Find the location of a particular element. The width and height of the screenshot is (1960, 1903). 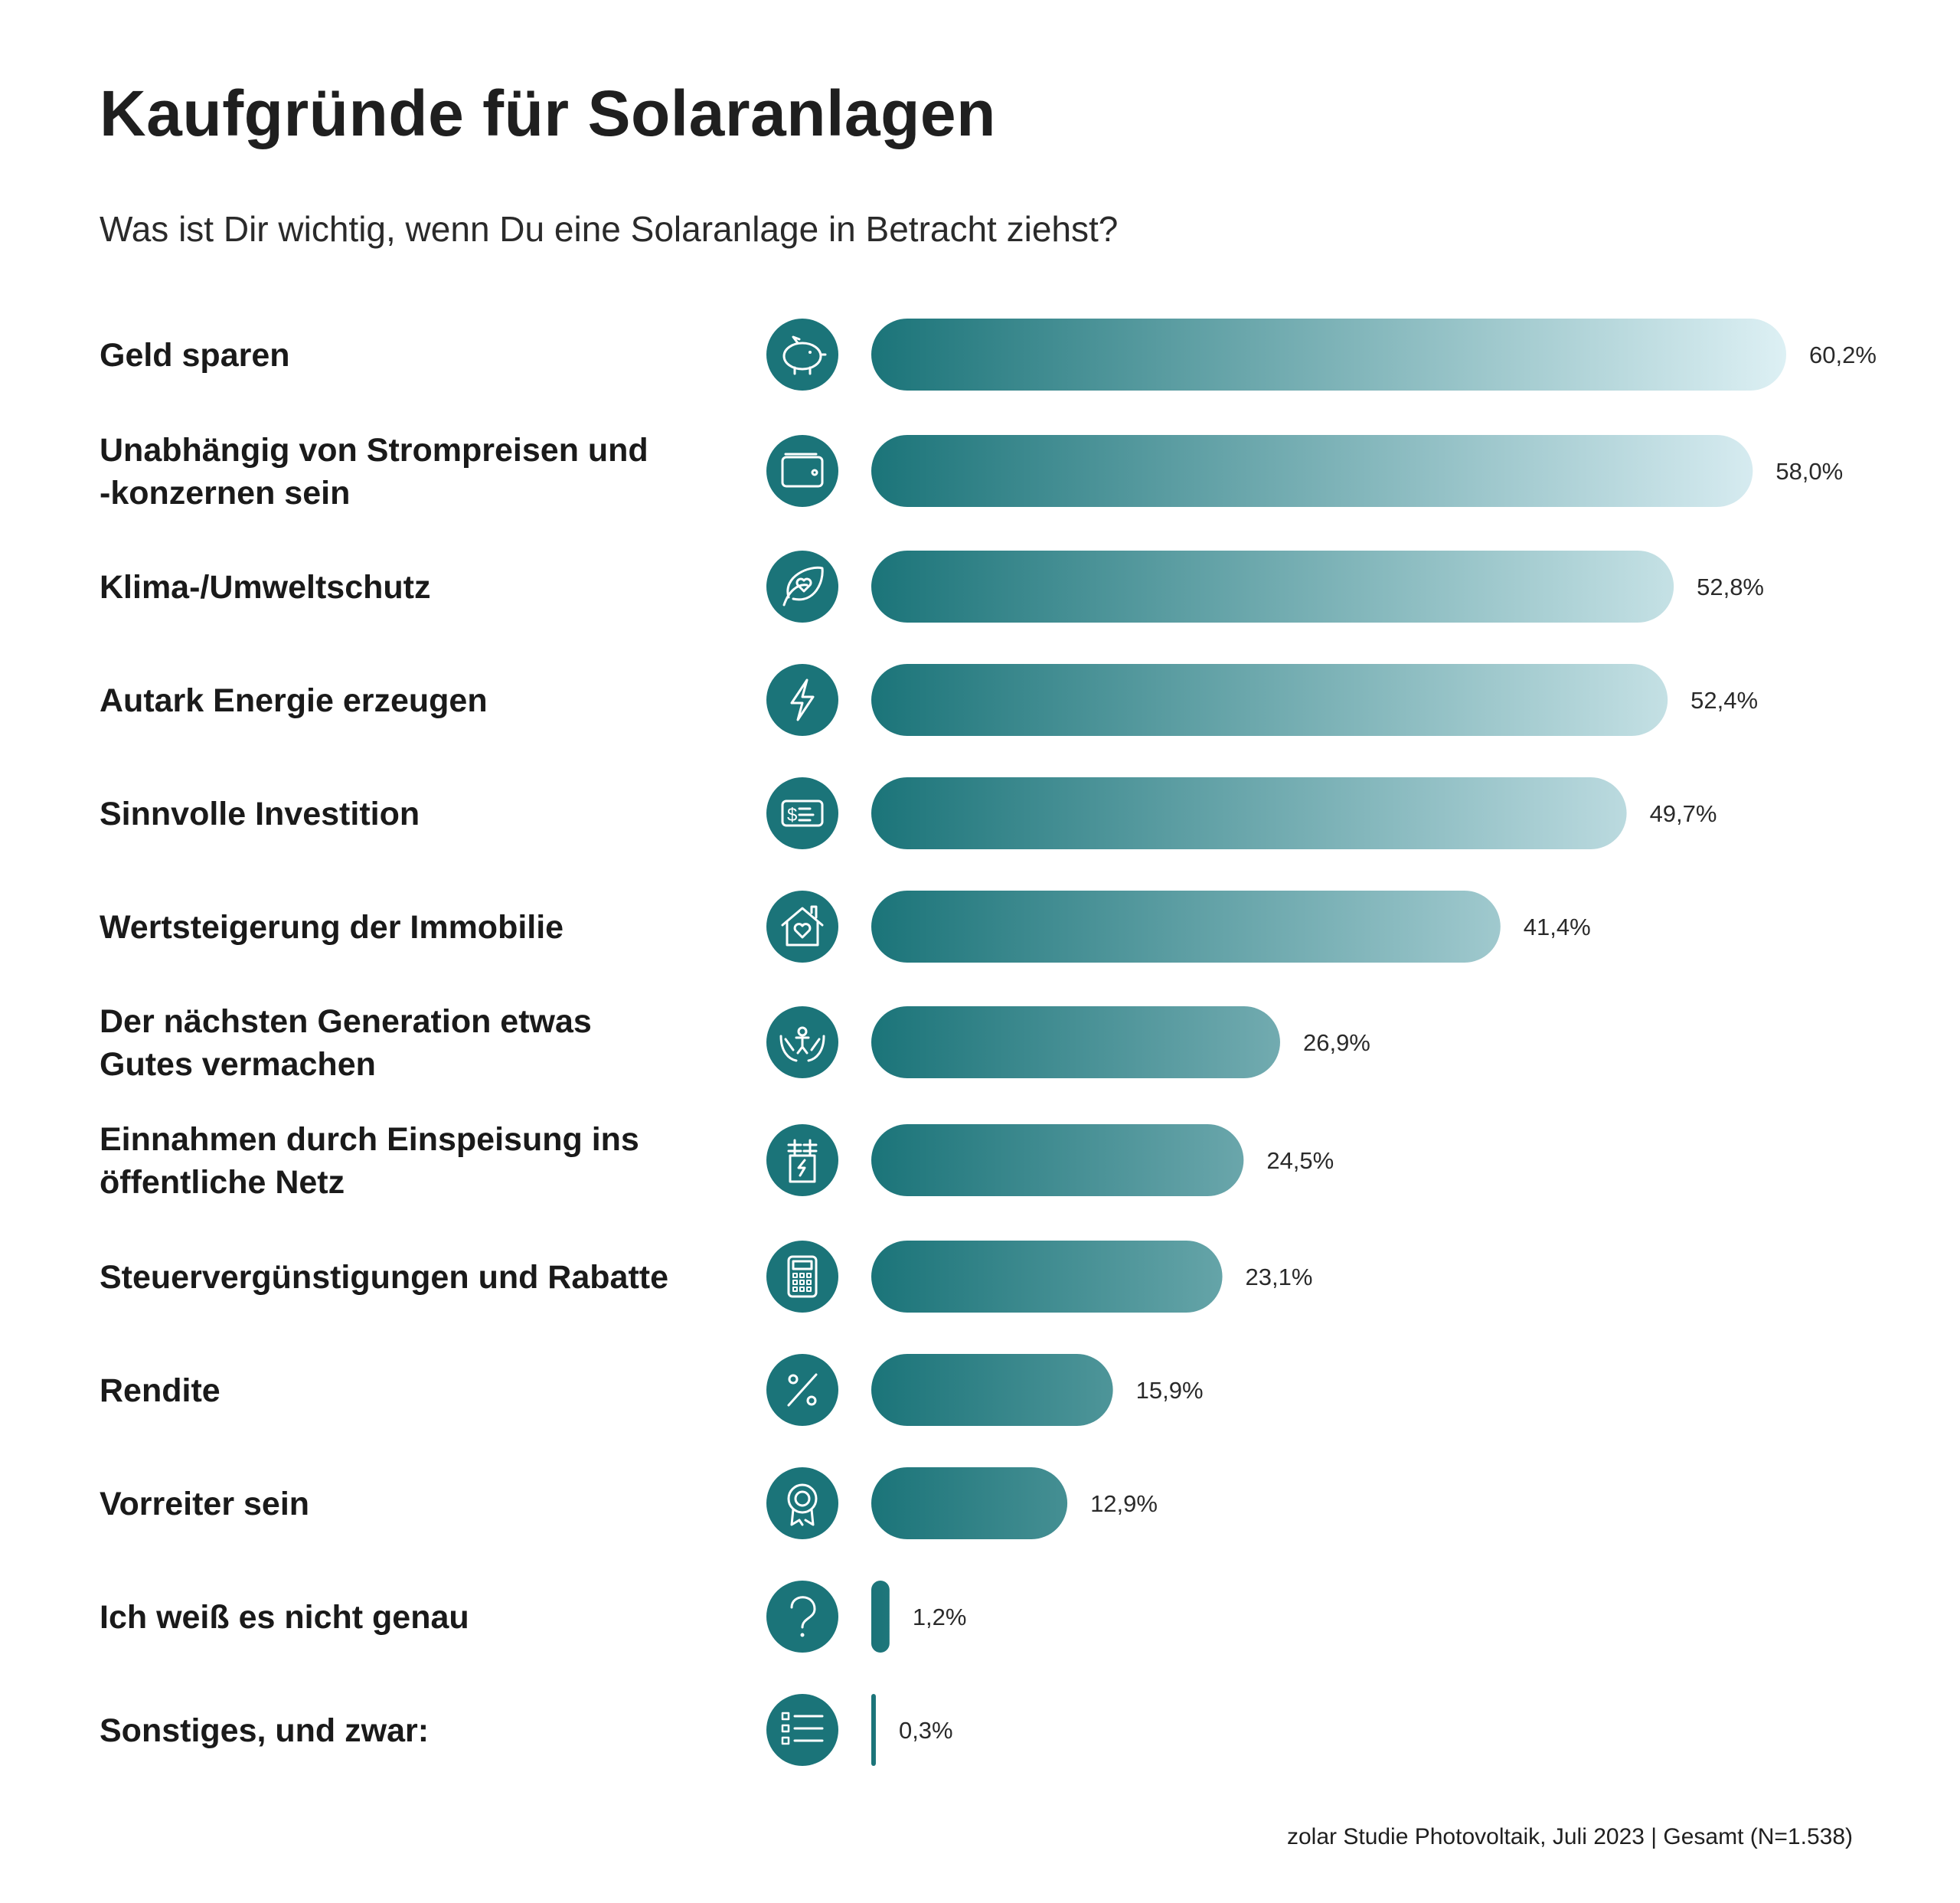

bar-row: Sinnvolle Investition $49,7% is located at coordinates (908, 813).